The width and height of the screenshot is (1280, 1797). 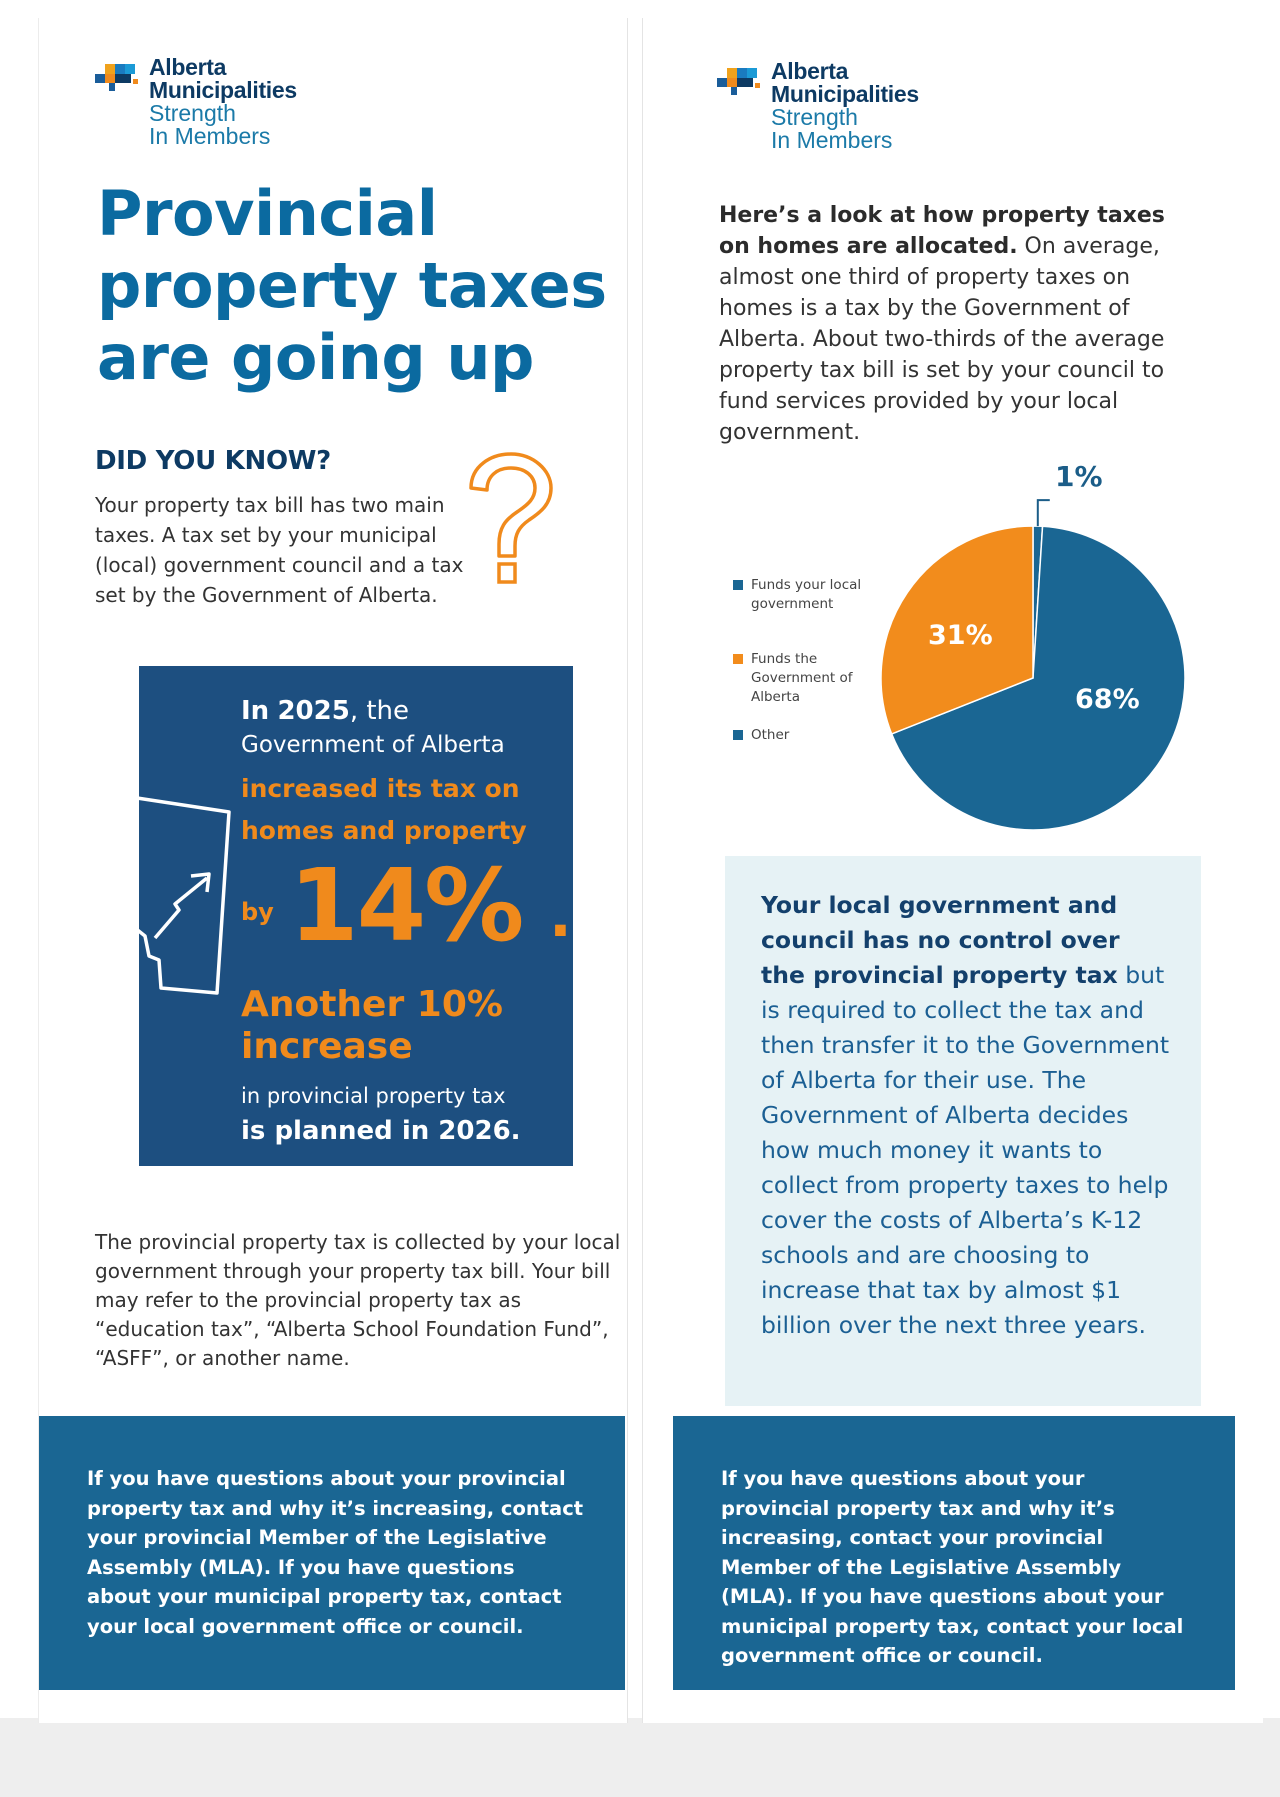 I want to click on box-by: by, so click(x=257, y=912).